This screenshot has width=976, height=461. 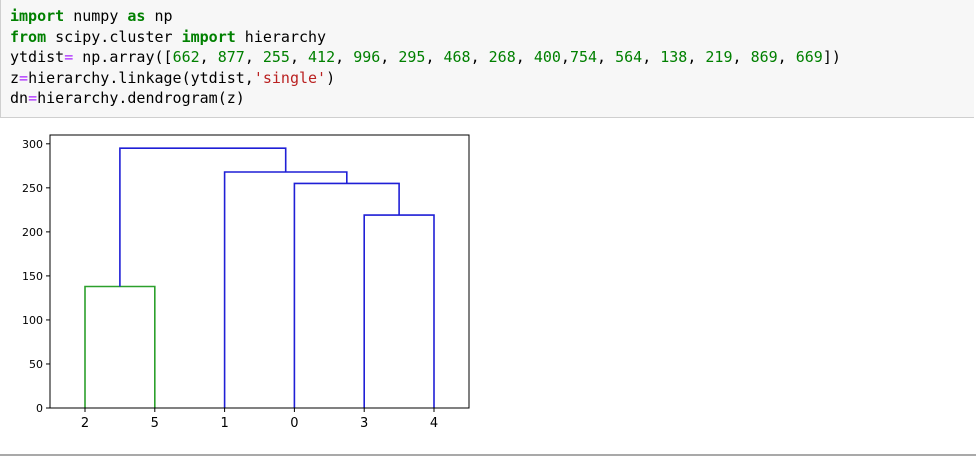 I want to click on code-token: 468, so click(x=457, y=57).